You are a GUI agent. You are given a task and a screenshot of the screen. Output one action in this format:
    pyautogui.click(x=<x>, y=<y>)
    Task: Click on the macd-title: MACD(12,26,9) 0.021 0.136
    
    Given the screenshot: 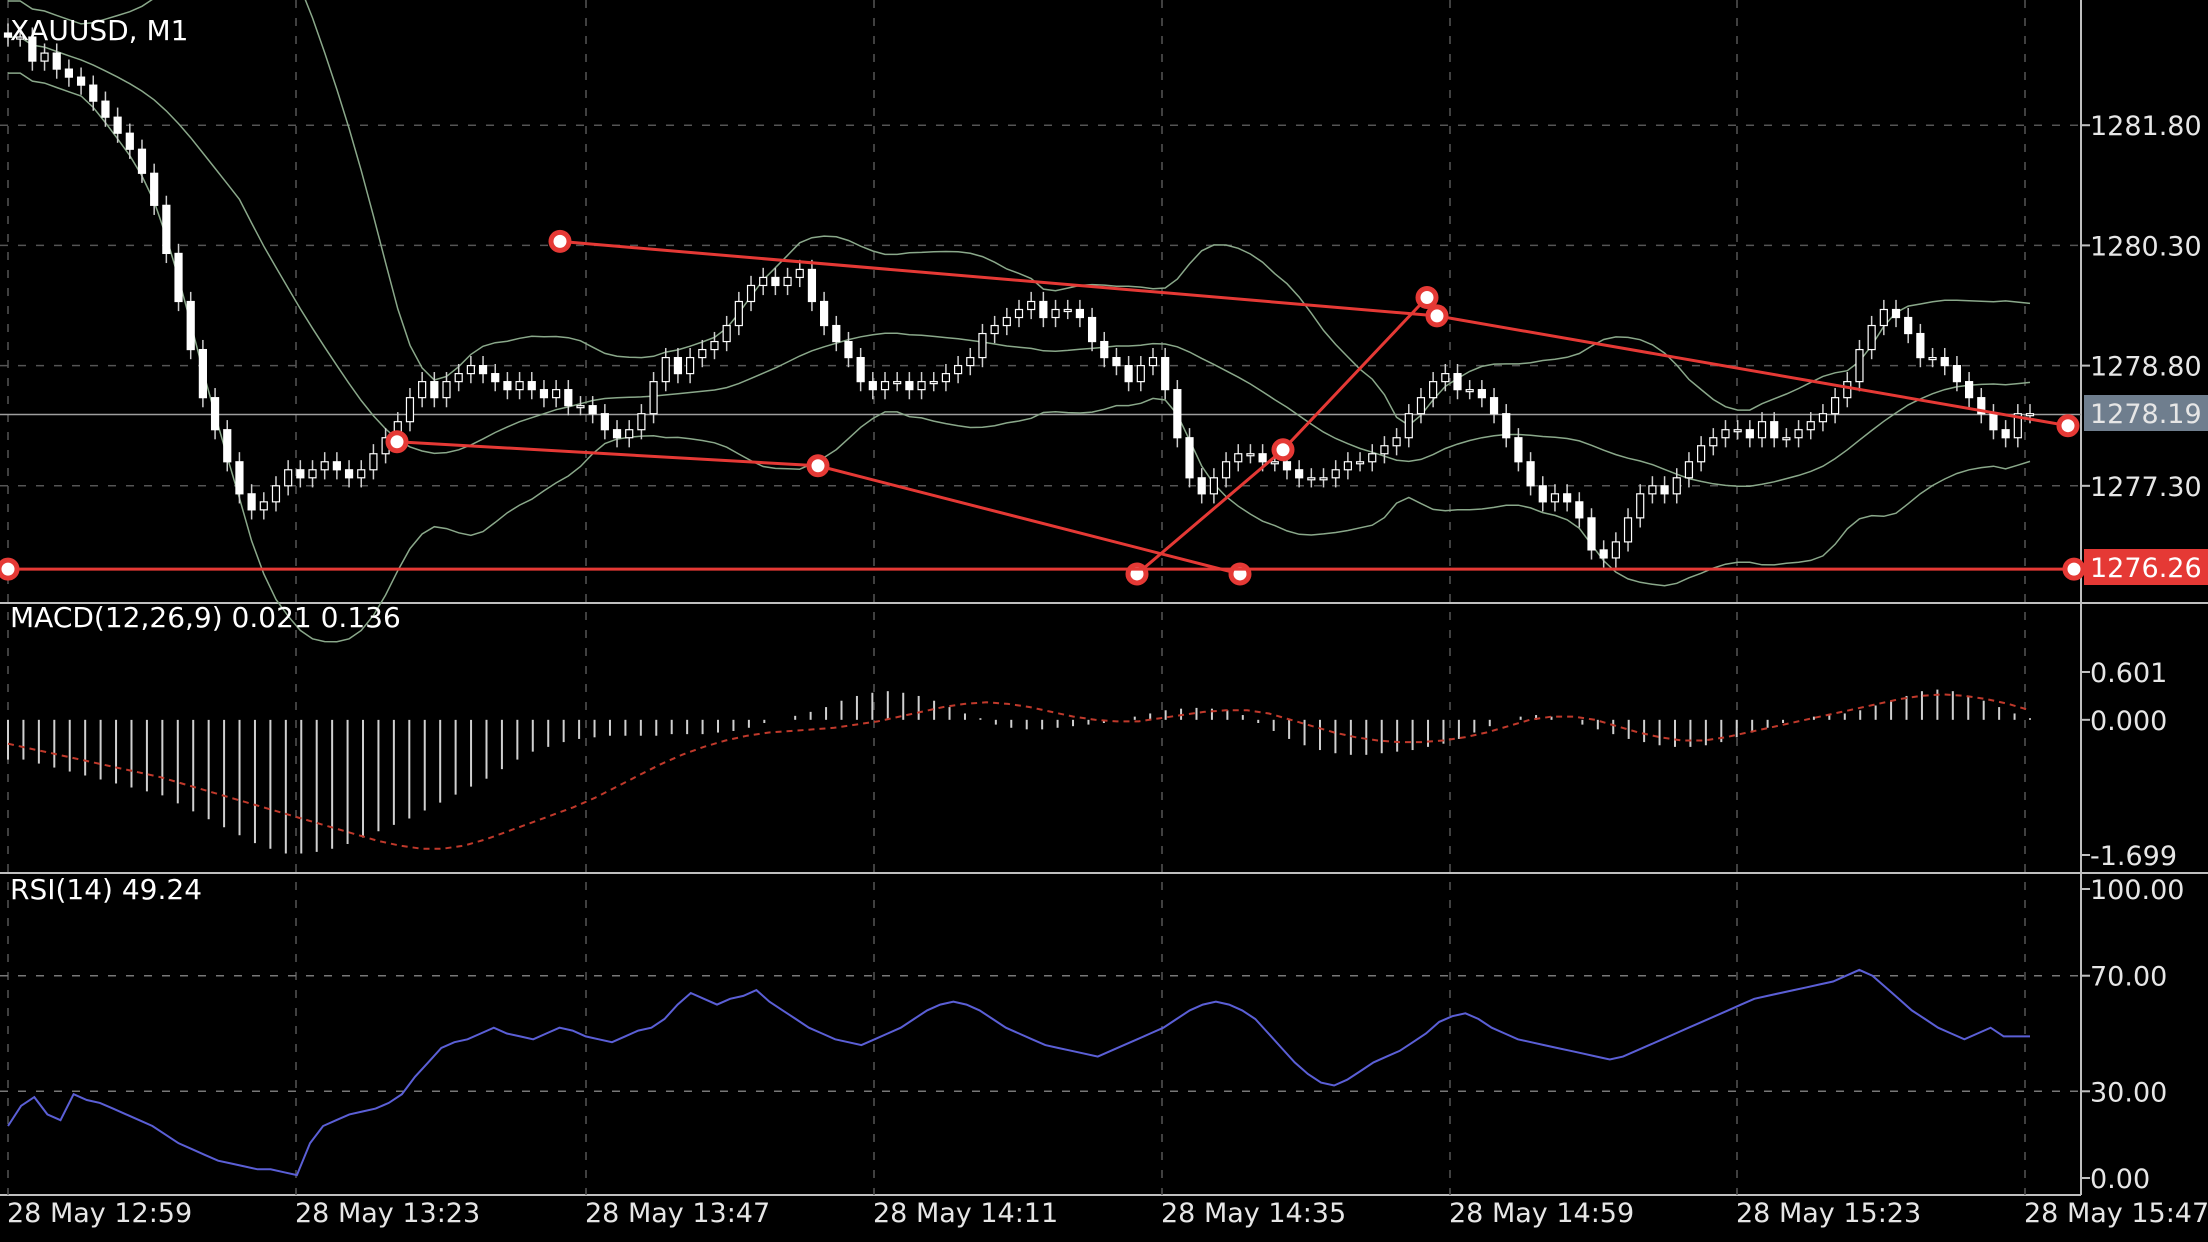 What is the action you would take?
    pyautogui.click(x=205, y=617)
    